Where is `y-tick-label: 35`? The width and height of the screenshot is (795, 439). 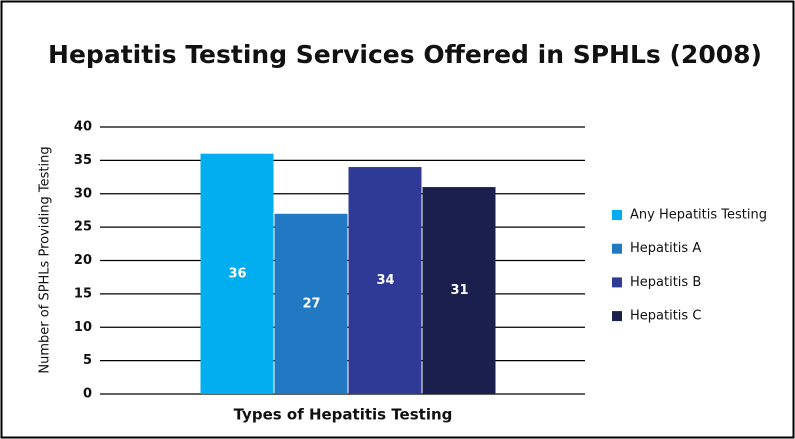
y-tick-label: 35 is located at coordinates (83, 160).